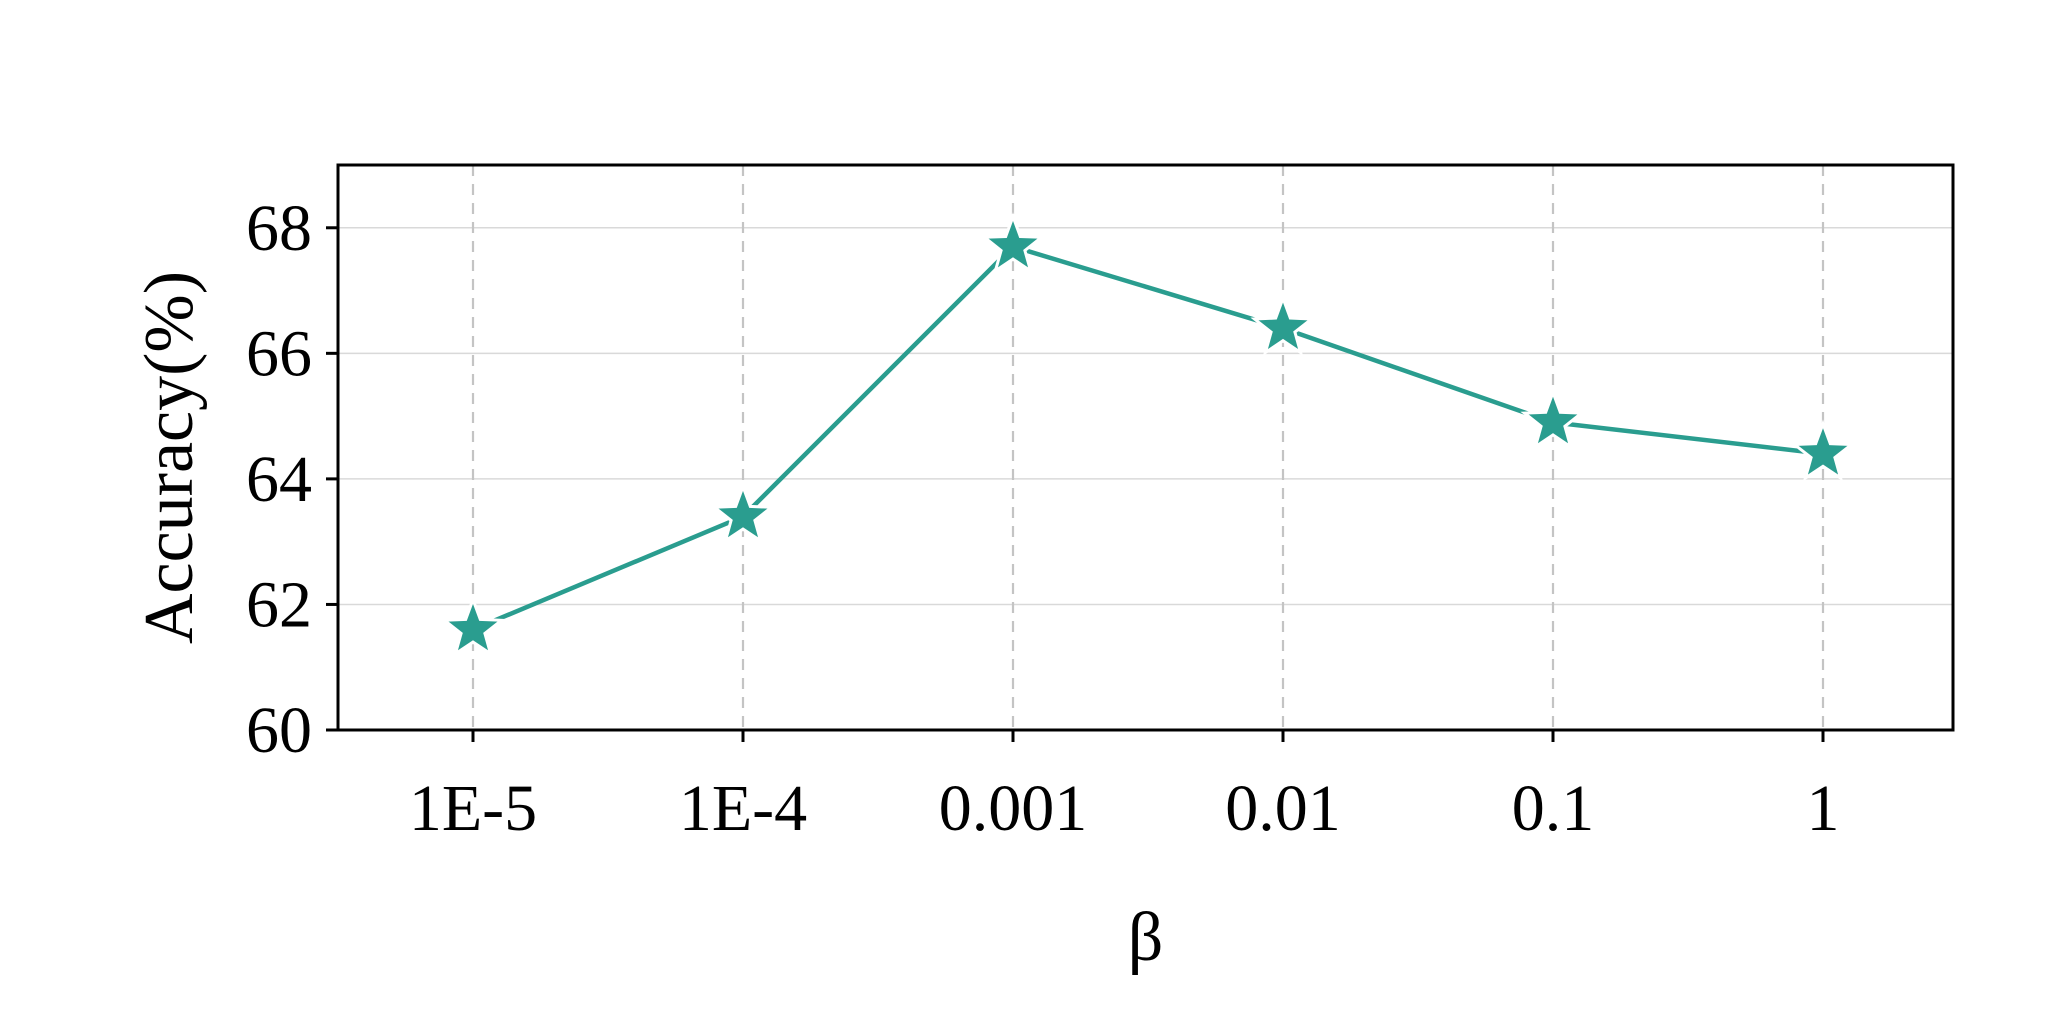 This screenshot has height=1011, width=2065. Describe the element at coordinates (1823, 808) in the screenshot. I see `x-tick-label: 1` at that location.